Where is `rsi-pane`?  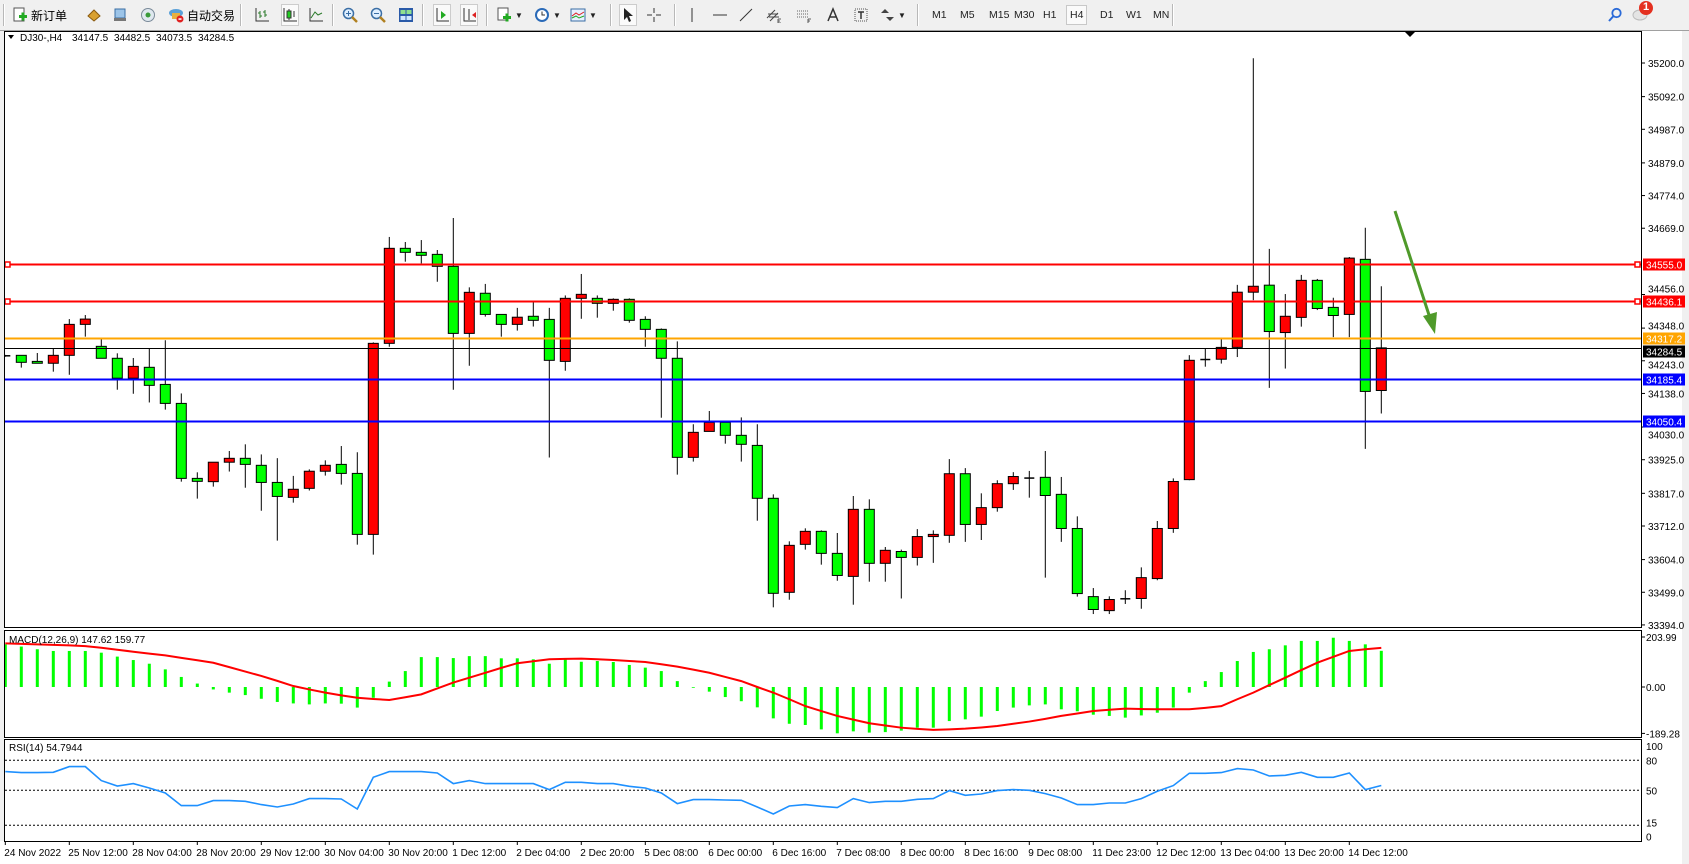
rsi-pane is located at coordinates (823, 792).